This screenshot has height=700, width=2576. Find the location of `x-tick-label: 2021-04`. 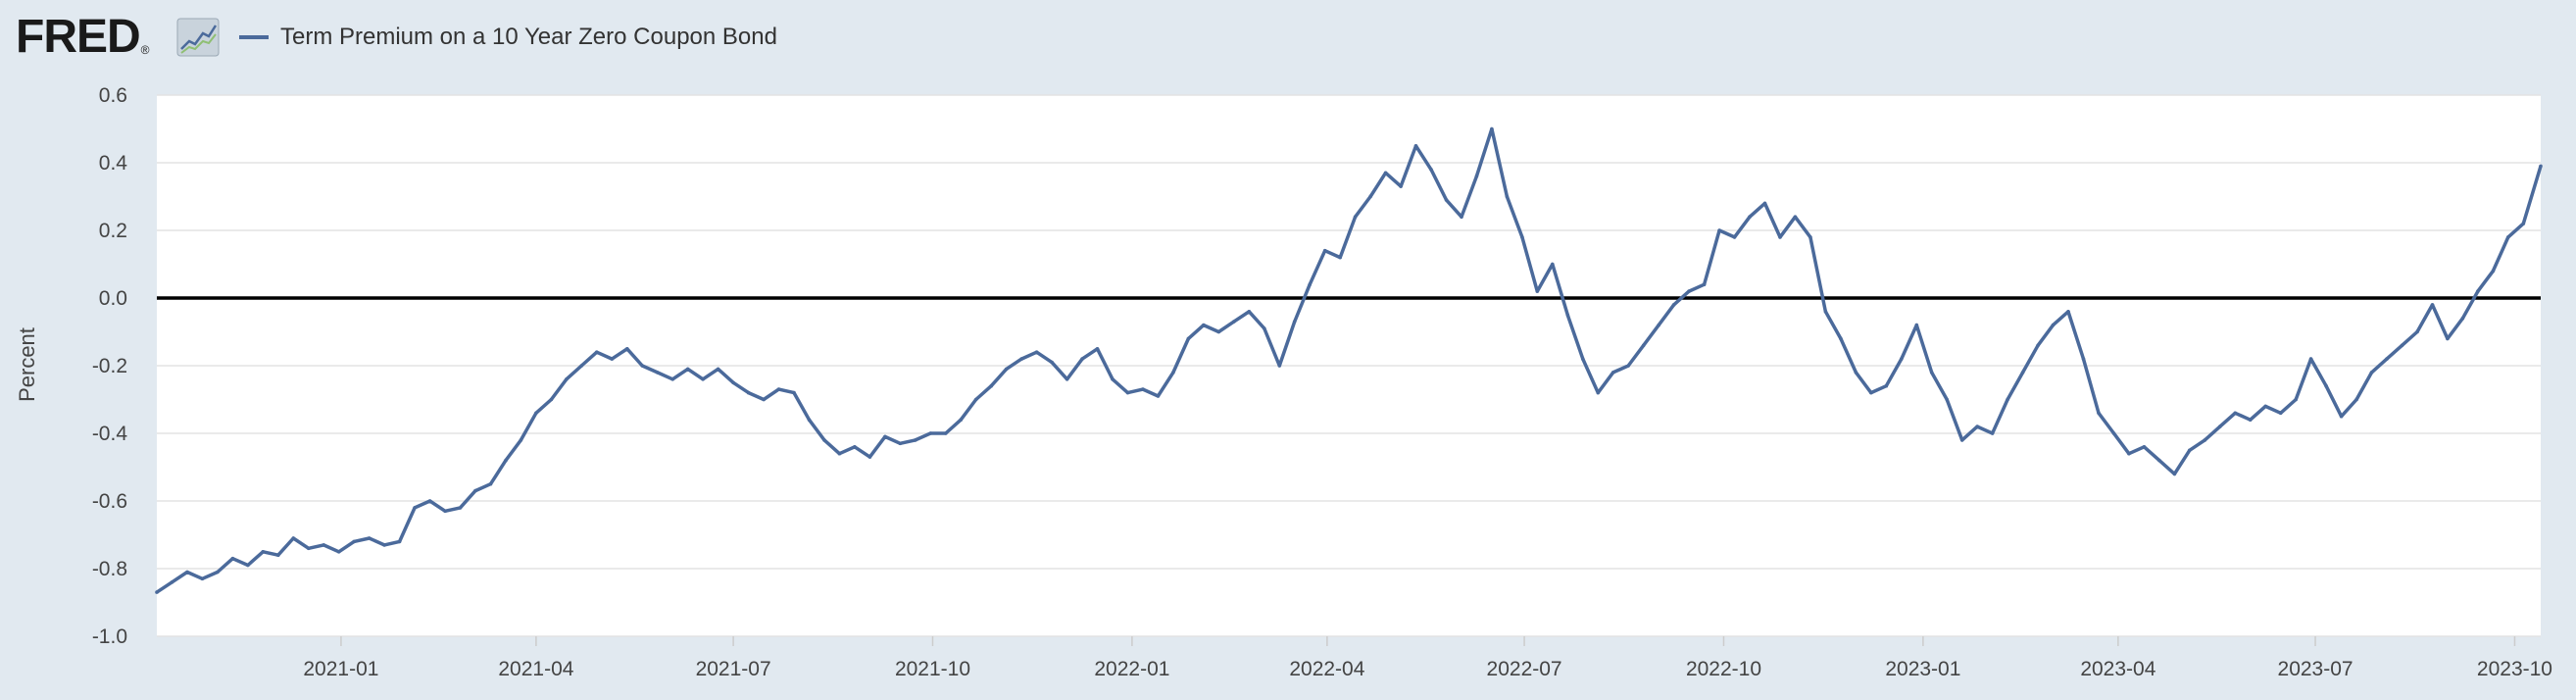

x-tick-label: 2021-04 is located at coordinates (535, 669).